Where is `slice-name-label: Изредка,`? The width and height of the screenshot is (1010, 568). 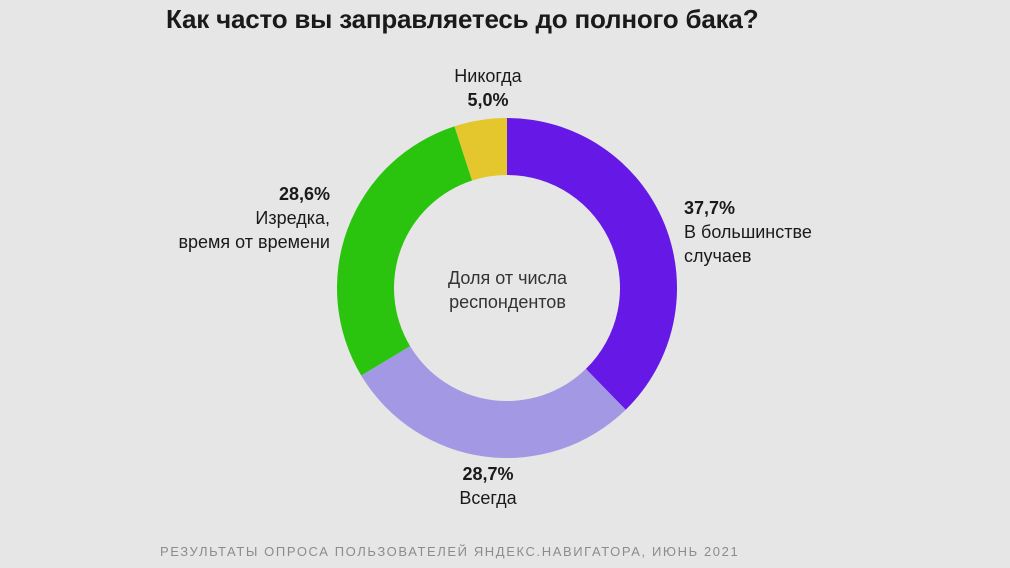
slice-name-label: Изредка, is located at coordinates (292, 218).